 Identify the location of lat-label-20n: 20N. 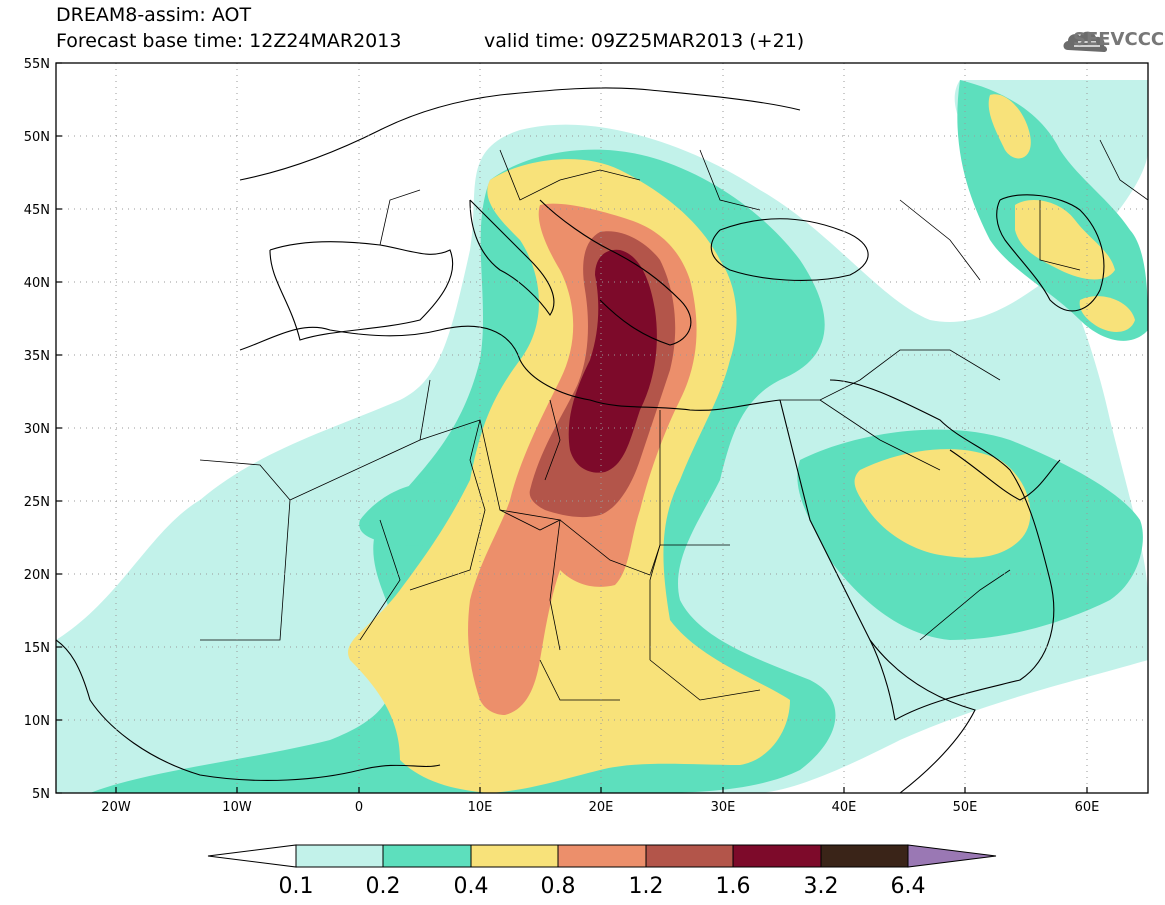
(37, 575).